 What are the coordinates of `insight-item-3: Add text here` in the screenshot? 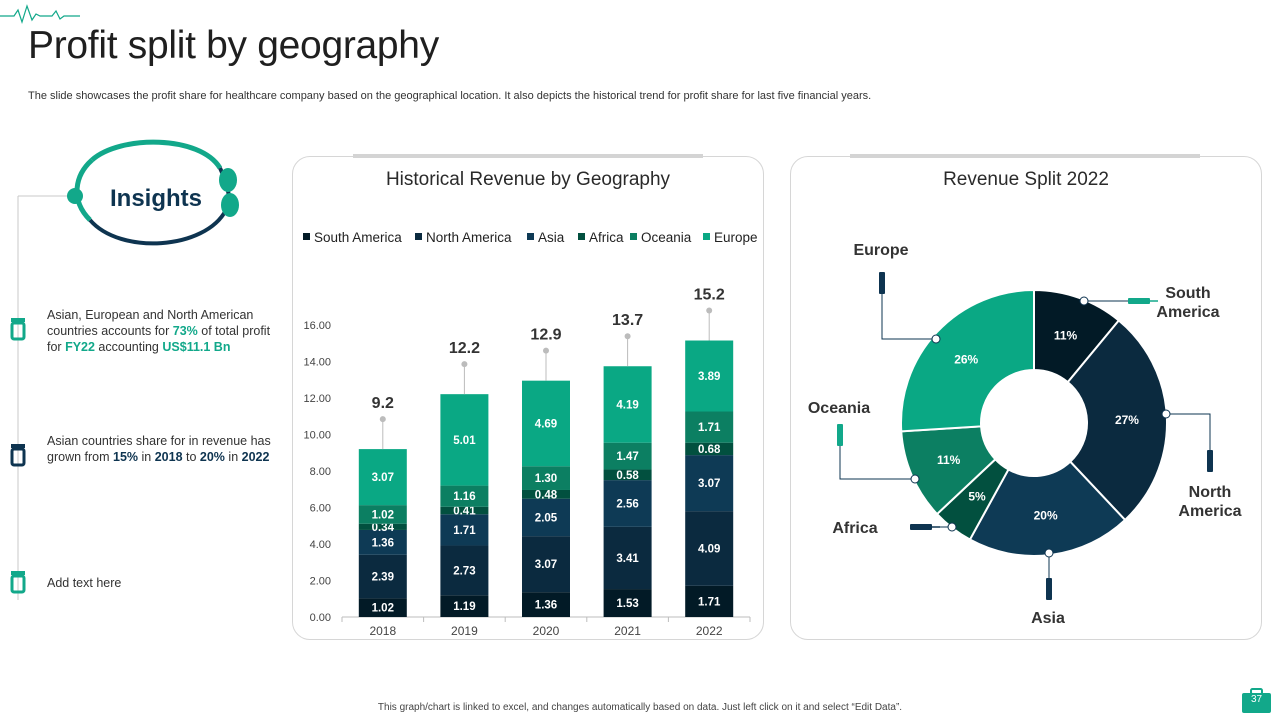 It's located at (84, 583).